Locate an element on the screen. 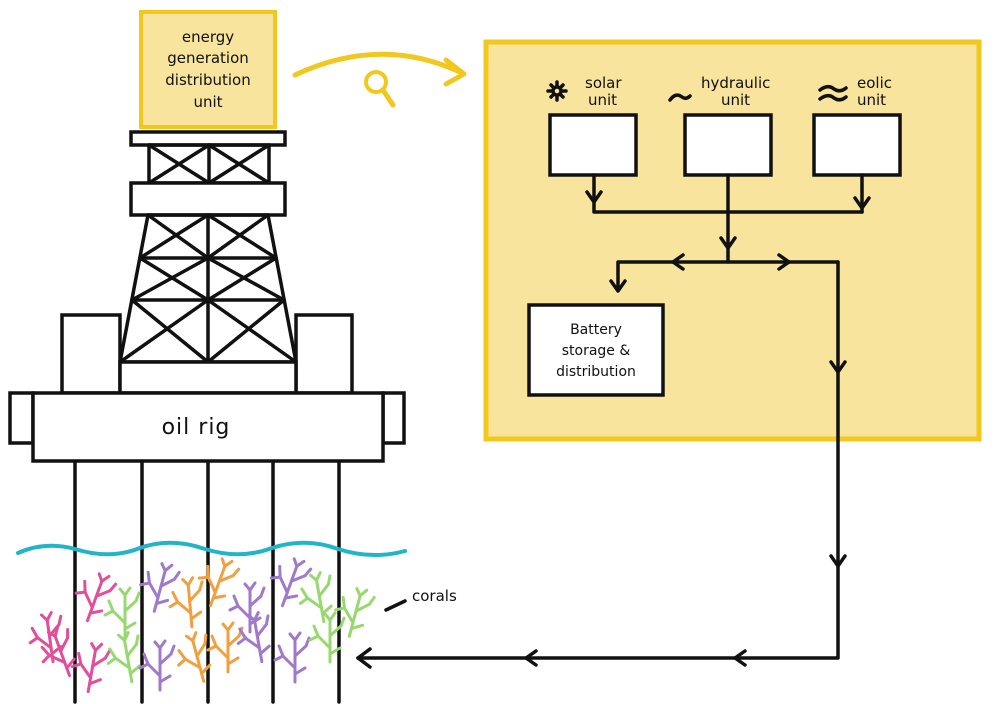 Image resolution: width=1000 pixels, height=704 pixels. corals is located at coordinates (202, 625).